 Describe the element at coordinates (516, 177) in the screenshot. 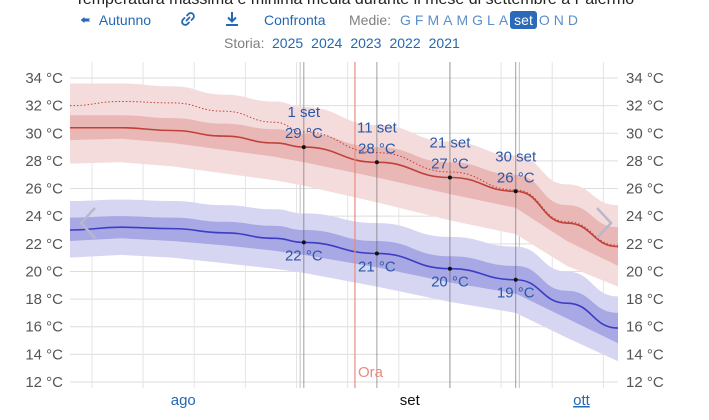

I see `max-point-value-label: 26 °C` at that location.